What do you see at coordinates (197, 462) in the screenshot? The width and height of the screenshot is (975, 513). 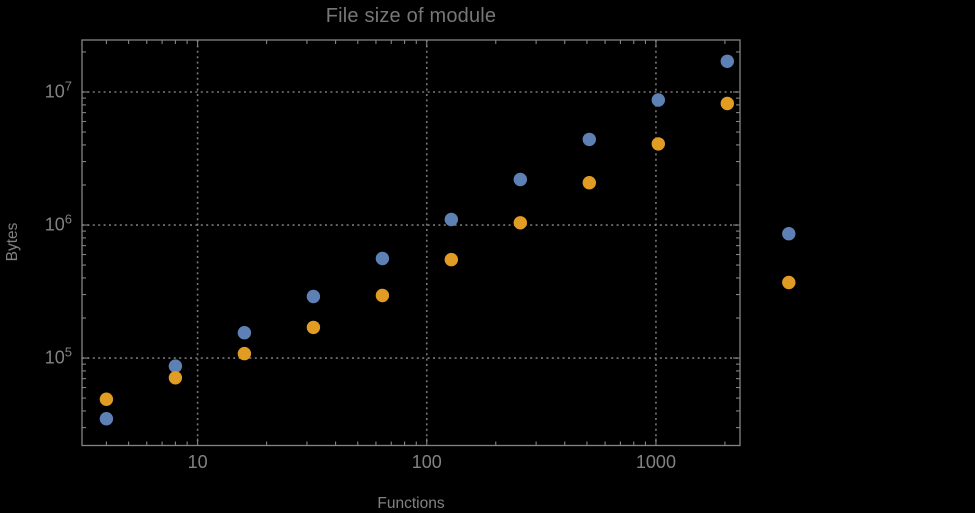 I see `x-tick-label: 10` at bounding box center [197, 462].